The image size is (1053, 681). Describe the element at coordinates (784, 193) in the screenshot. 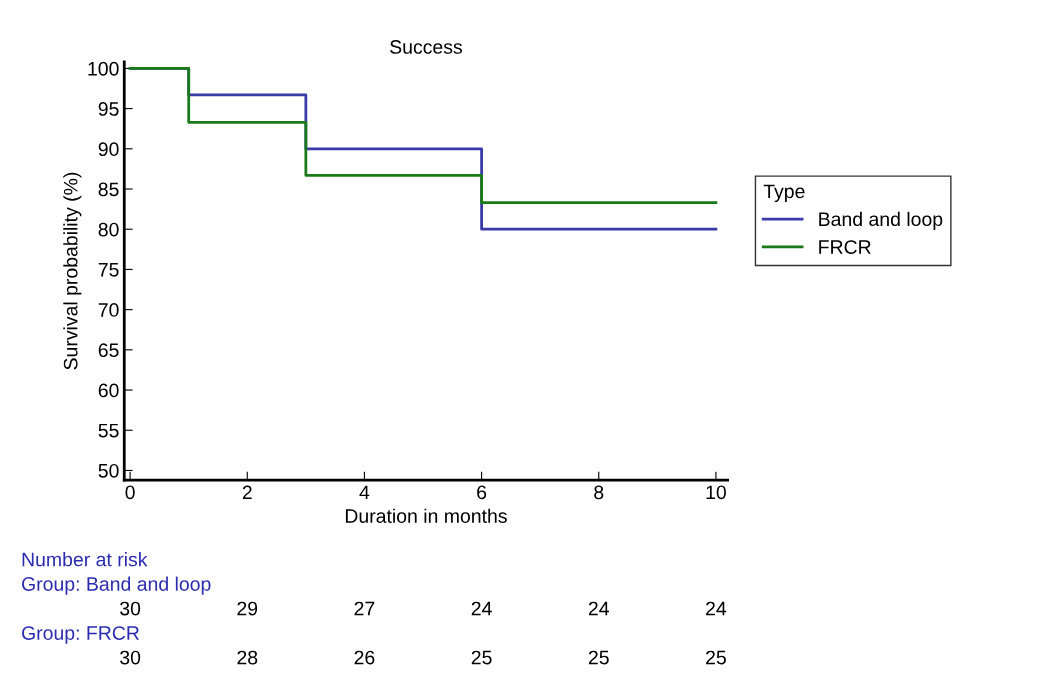

I see `legend-title: Type` at that location.